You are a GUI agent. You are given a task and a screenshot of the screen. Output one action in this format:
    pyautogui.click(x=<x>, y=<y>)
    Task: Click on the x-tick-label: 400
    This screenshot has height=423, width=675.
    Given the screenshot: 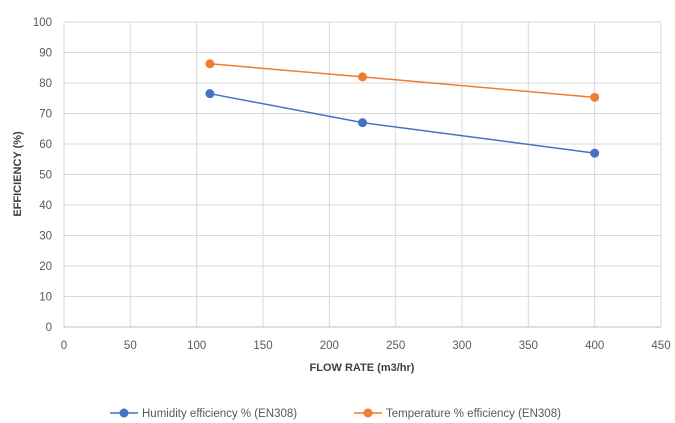 What is the action you would take?
    pyautogui.click(x=594, y=346)
    